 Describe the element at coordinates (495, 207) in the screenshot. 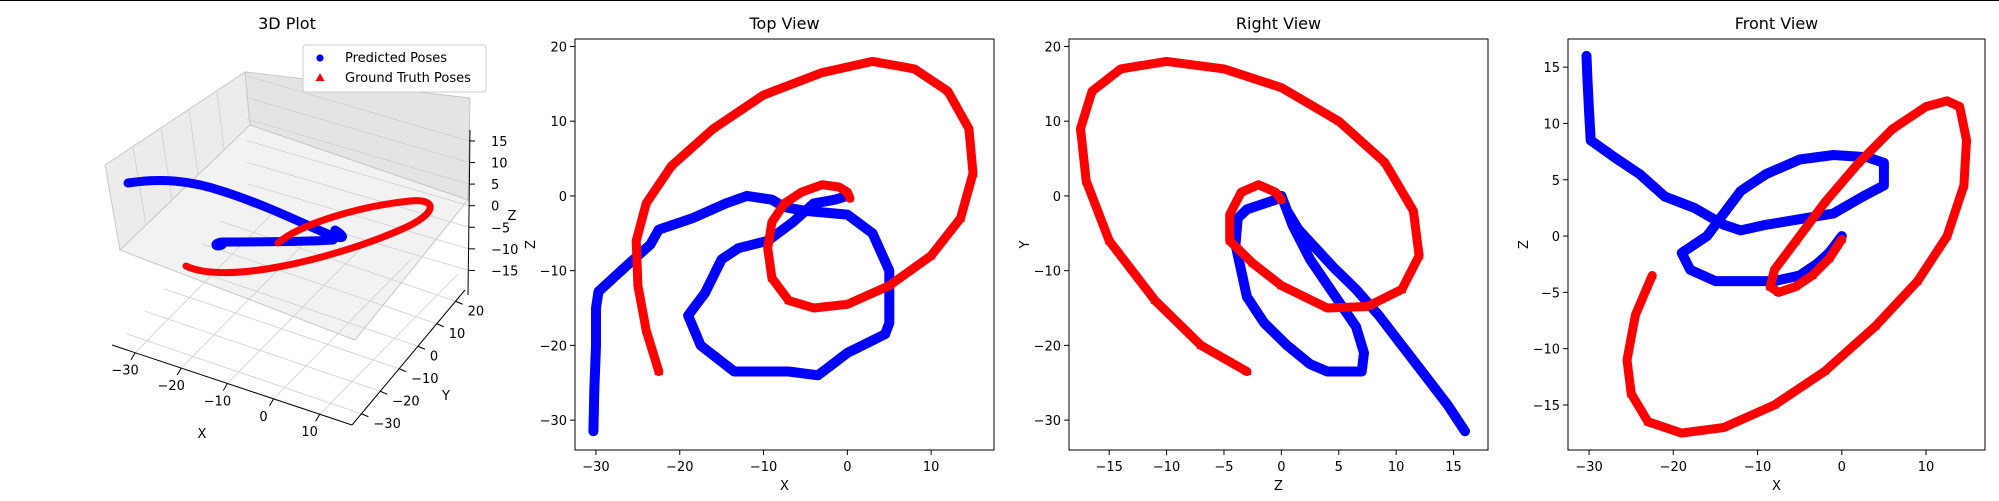

I see `z-tick-label: 0` at that location.